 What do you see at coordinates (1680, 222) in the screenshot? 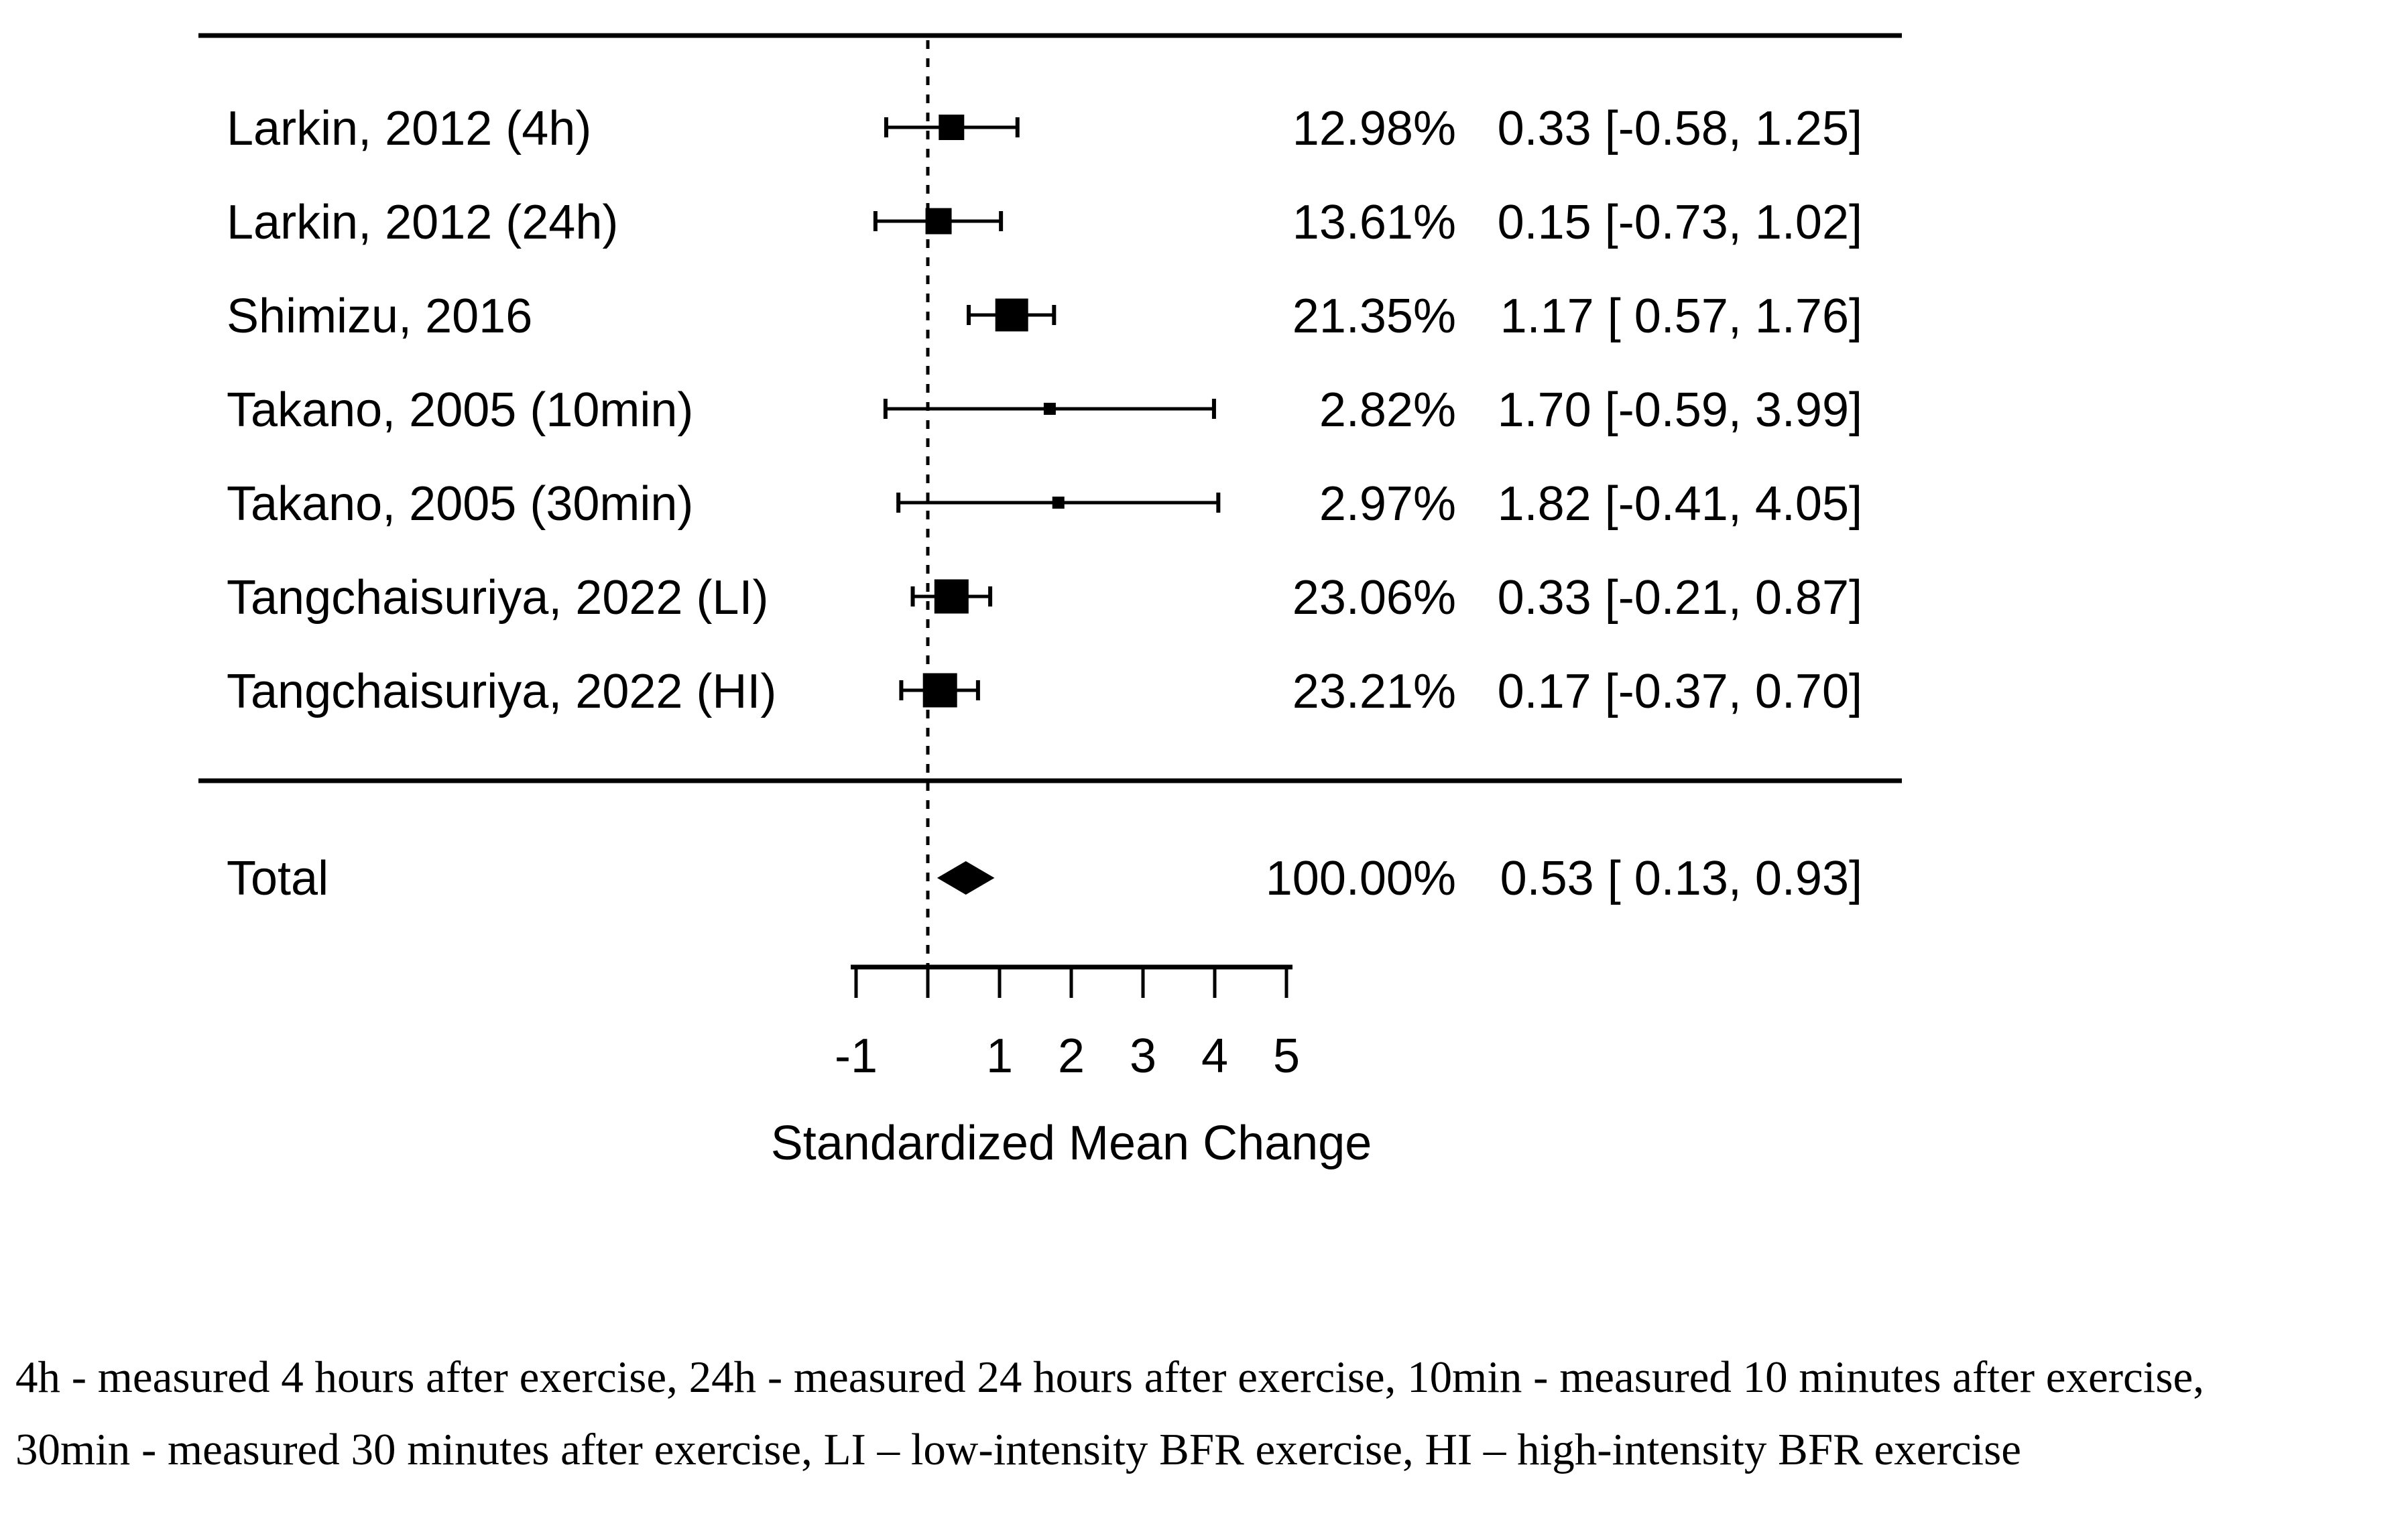
I see `study-estimate: 0.15 [-0.73, 1.02]` at bounding box center [1680, 222].